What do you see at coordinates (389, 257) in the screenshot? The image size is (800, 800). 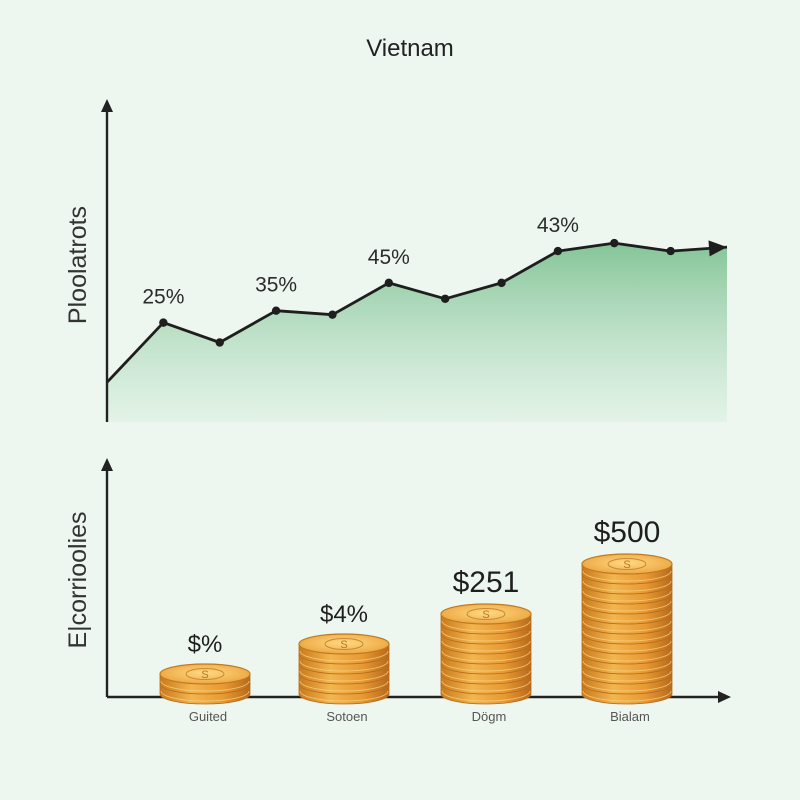 I see `data-label: 45%` at bounding box center [389, 257].